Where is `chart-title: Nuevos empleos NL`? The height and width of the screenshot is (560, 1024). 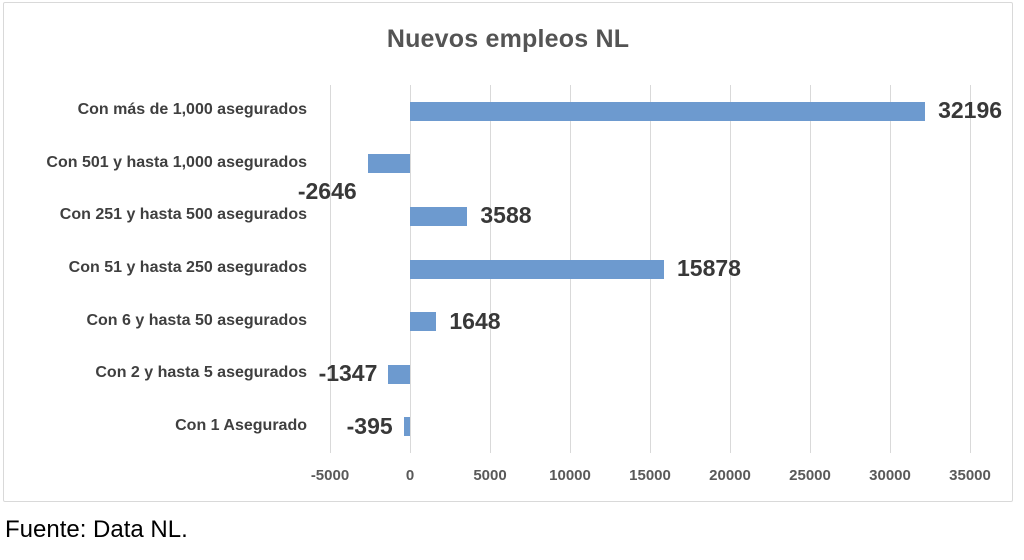
chart-title: Nuevos empleos NL is located at coordinates (508, 39).